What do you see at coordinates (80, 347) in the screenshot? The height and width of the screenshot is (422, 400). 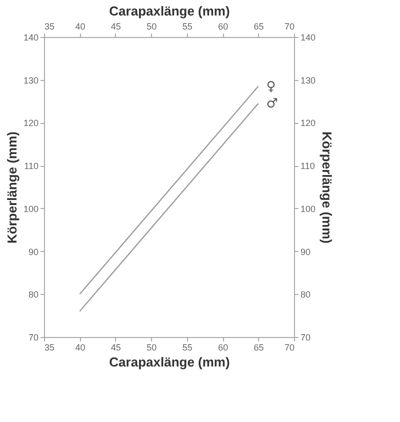 I see `x-tick-label: 40` at bounding box center [80, 347].